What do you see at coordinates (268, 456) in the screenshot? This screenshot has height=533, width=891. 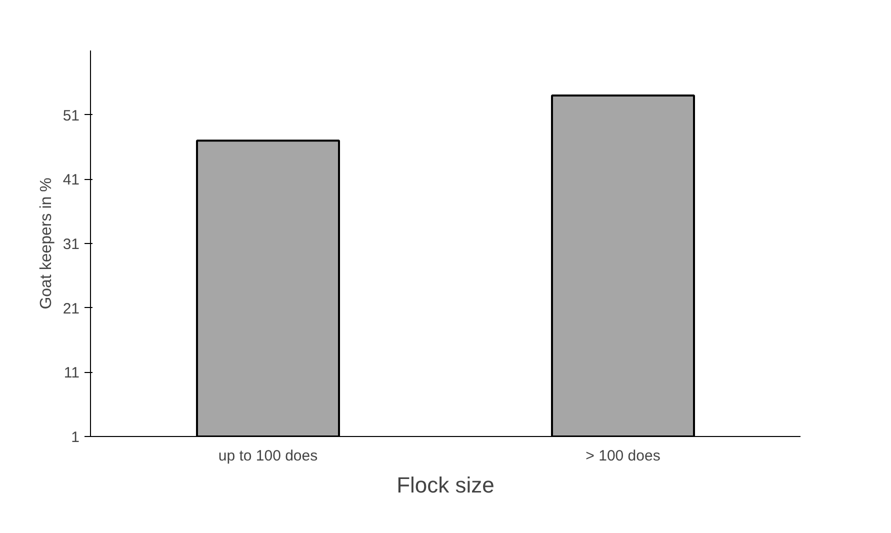 I see `x-tick-label: up to 100 does` at bounding box center [268, 456].